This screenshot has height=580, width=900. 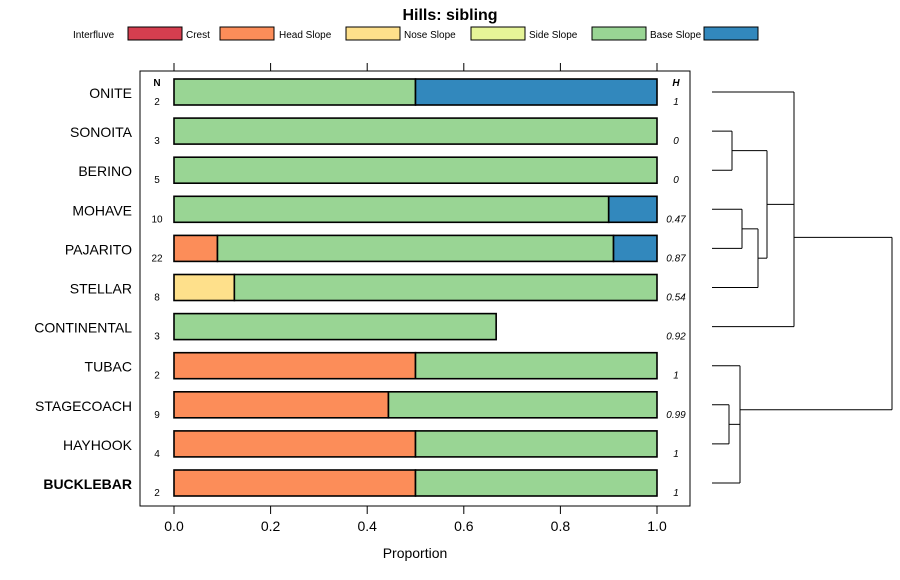 What do you see at coordinates (157, 258) in the screenshot?
I see `n-value-pajarito: 22` at bounding box center [157, 258].